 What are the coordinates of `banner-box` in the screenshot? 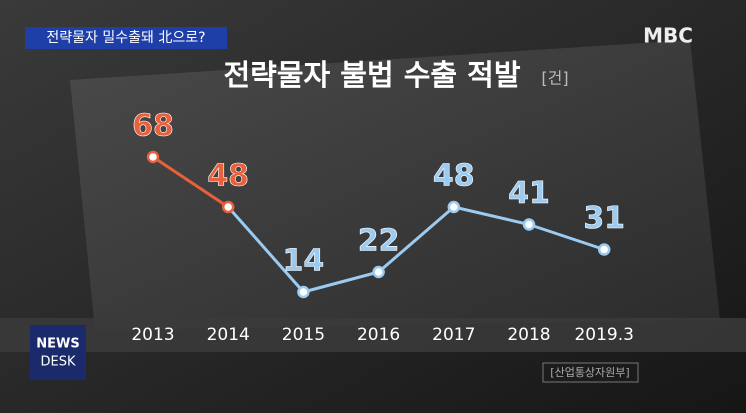 It's located at (126, 38).